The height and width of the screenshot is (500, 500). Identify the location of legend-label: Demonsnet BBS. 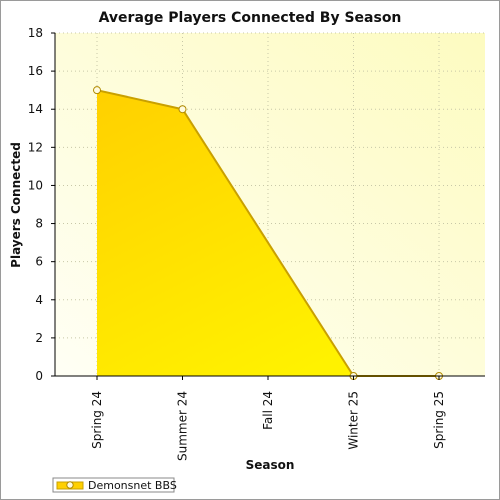
(132, 485).